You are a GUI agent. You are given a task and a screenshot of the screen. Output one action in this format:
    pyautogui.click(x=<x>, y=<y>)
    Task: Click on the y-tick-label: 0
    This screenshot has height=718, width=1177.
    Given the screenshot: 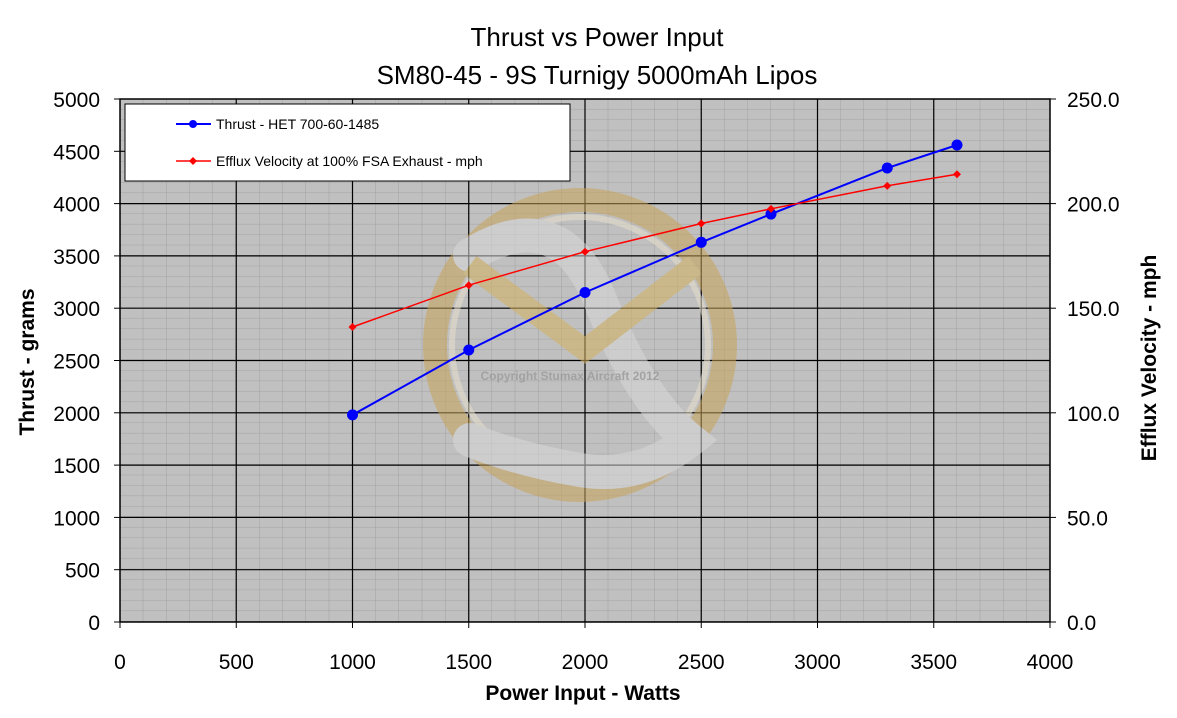 What is the action you would take?
    pyautogui.click(x=94, y=623)
    